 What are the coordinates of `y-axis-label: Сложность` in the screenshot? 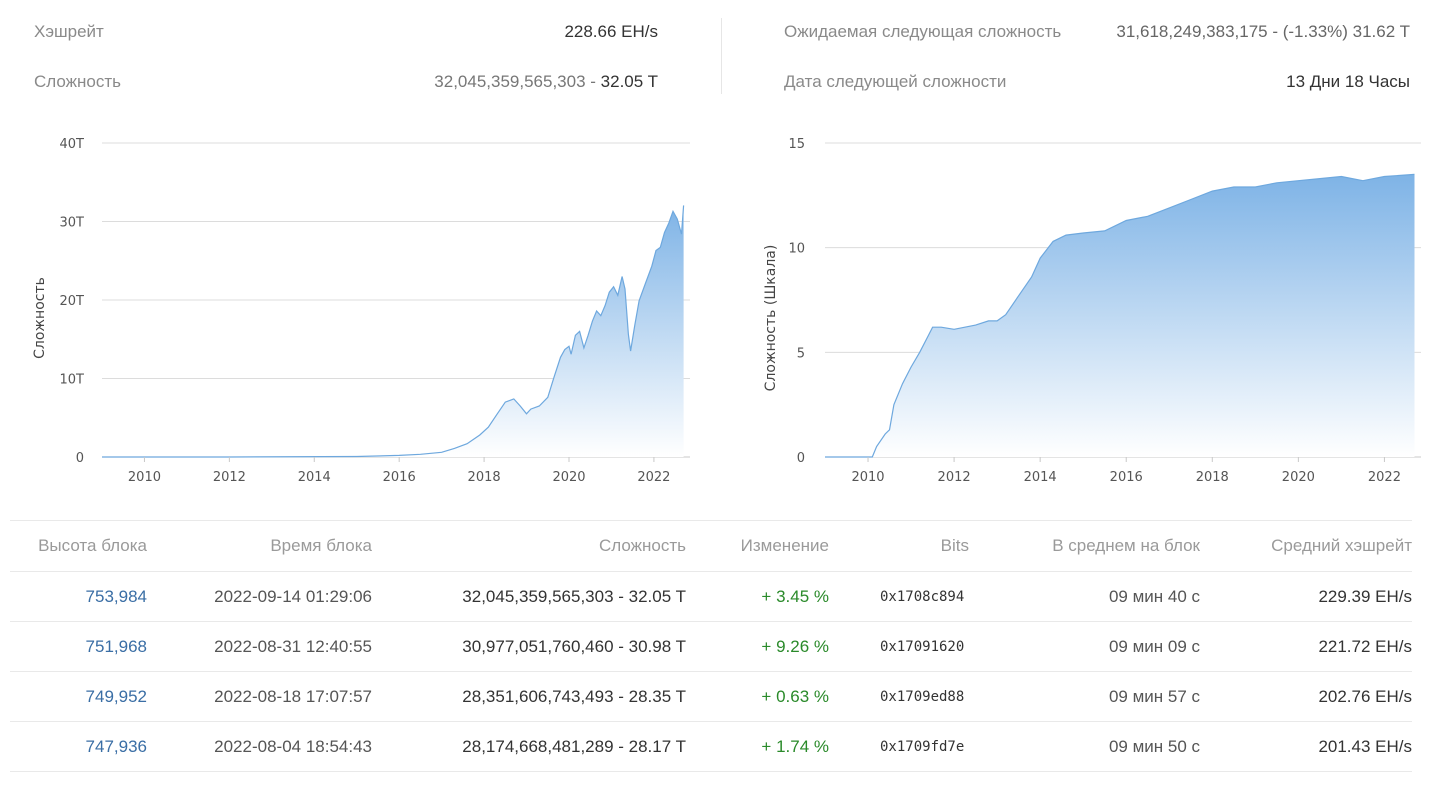 It's located at (40, 318).